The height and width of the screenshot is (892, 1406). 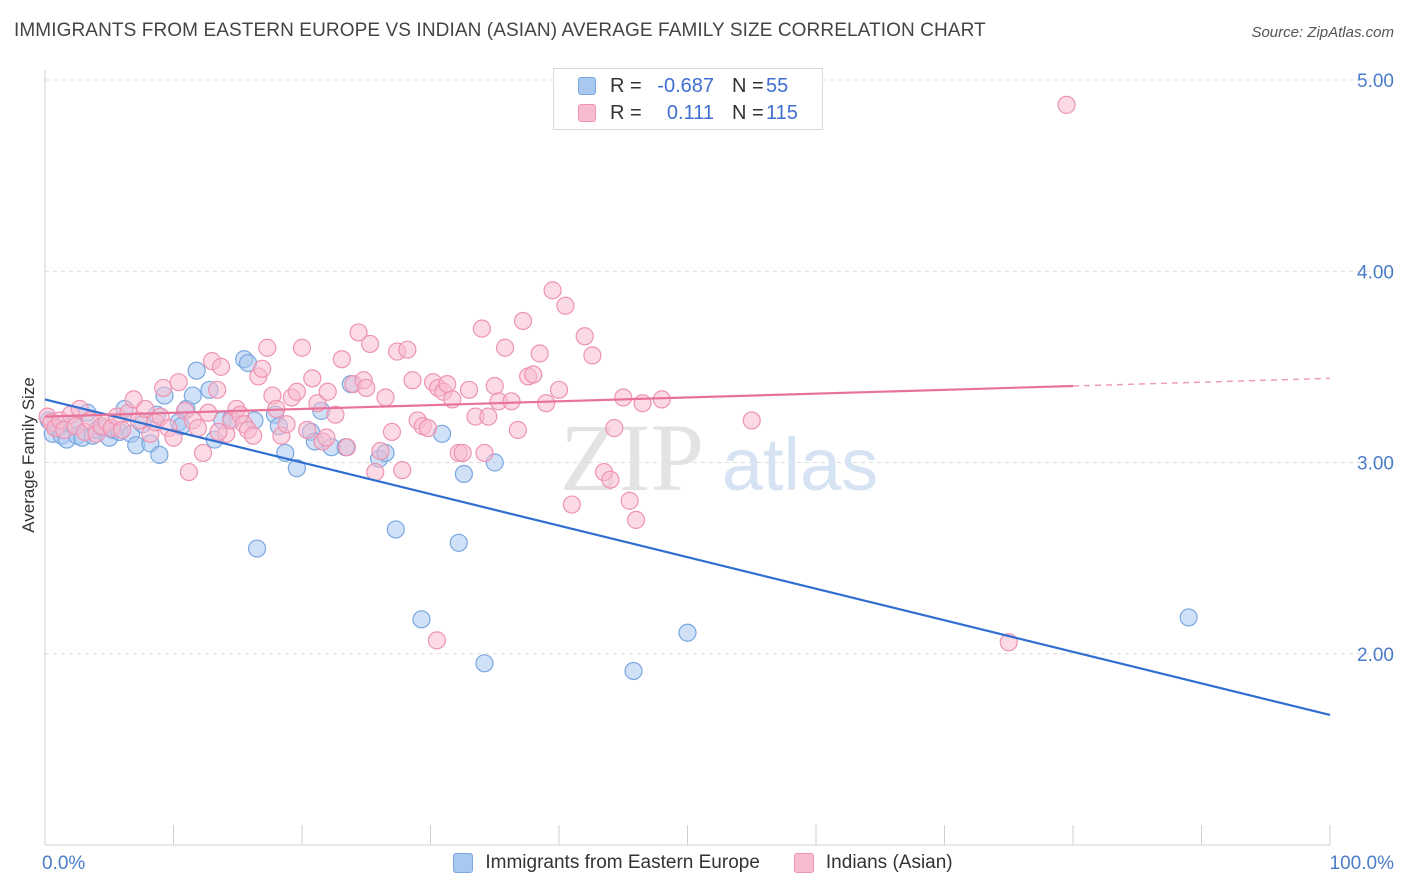 I want to click on x-tick-label-end: 100.0%, so click(x=1362, y=863).